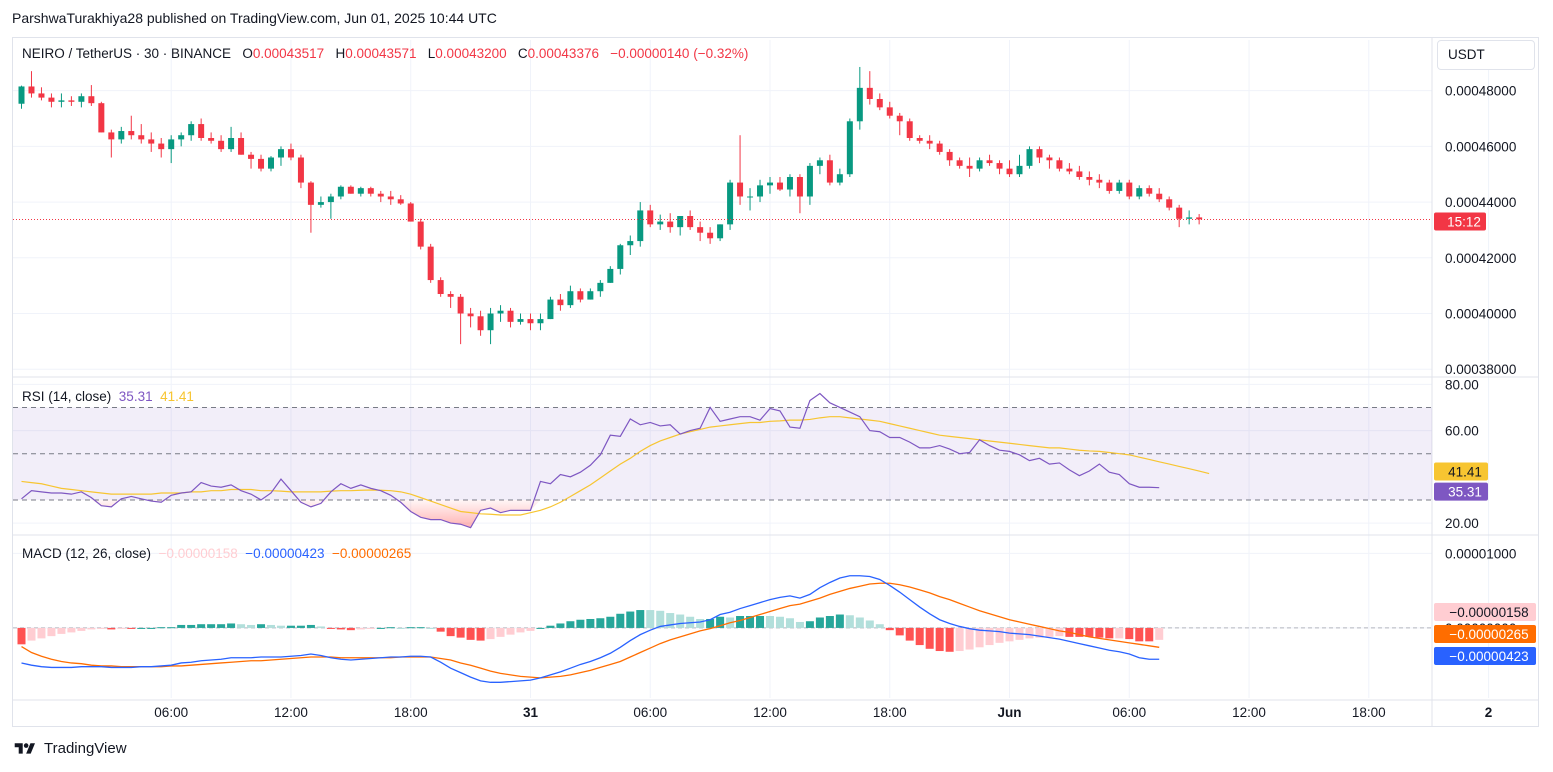 This screenshot has height=772, width=1553. Describe the element at coordinates (1460, 221) in the screenshot. I see `countdown-badge-bg` at that location.